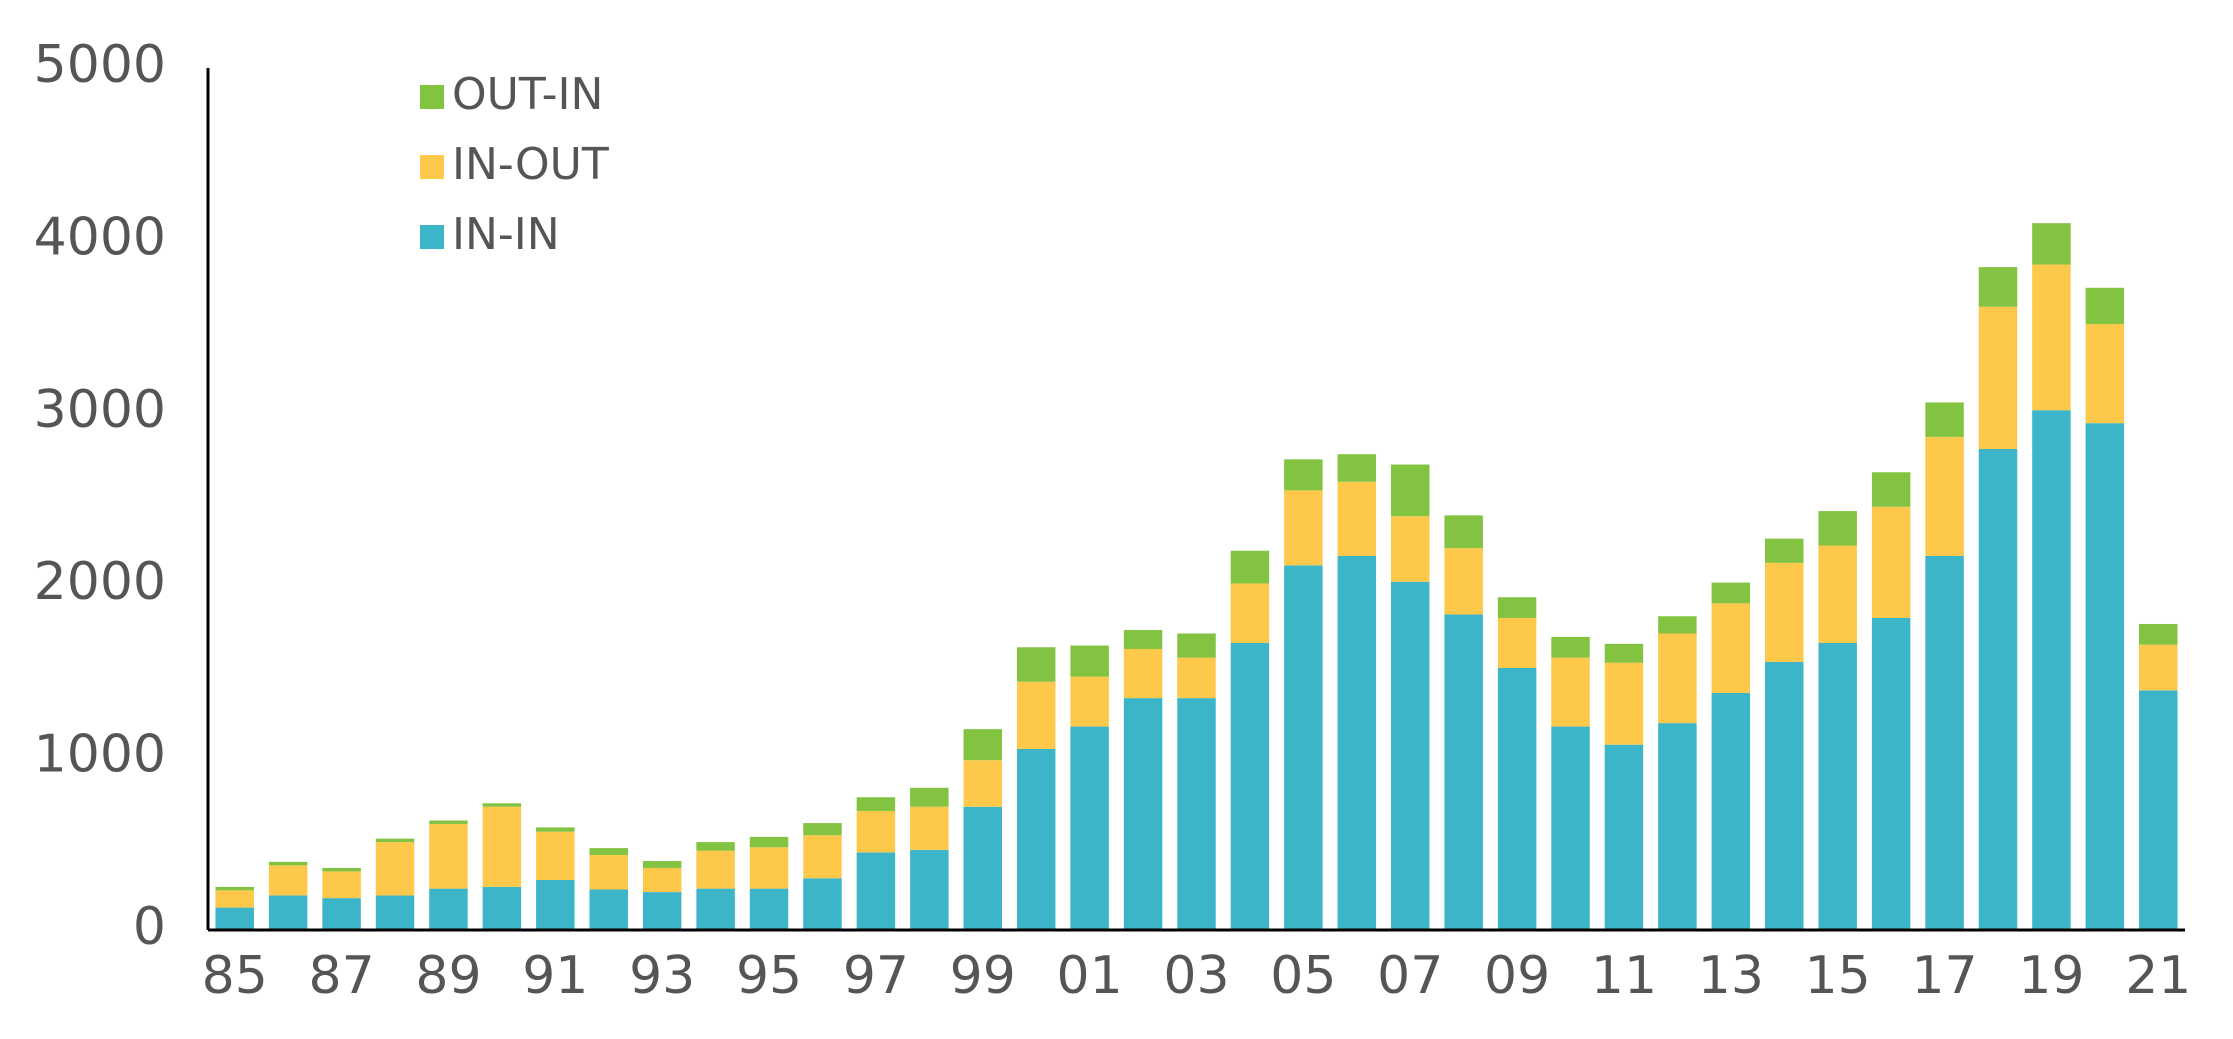 Image resolution: width=2233 pixels, height=1039 pixels. Describe the element at coordinates (2051, 976) in the screenshot. I see `x-tick-label: 19` at that location.